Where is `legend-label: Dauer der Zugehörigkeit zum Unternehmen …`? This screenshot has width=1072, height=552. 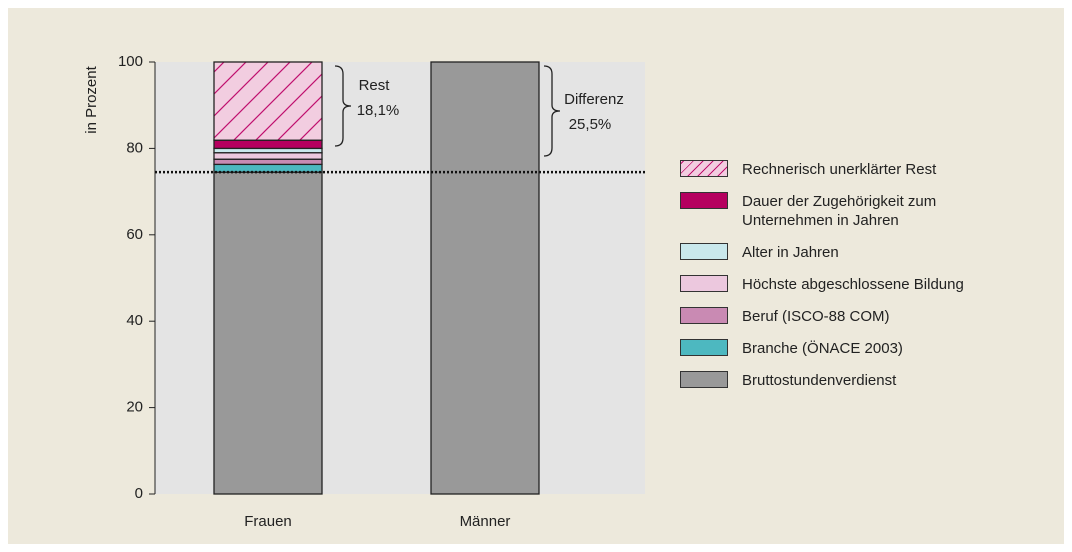
legend-label: Dauer der Zugehörigkeit zum Unternehmen … is located at coordinates (839, 211).